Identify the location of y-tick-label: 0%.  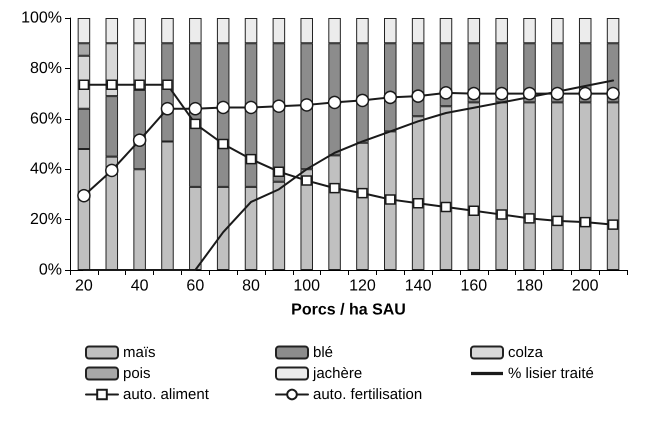
(50, 270).